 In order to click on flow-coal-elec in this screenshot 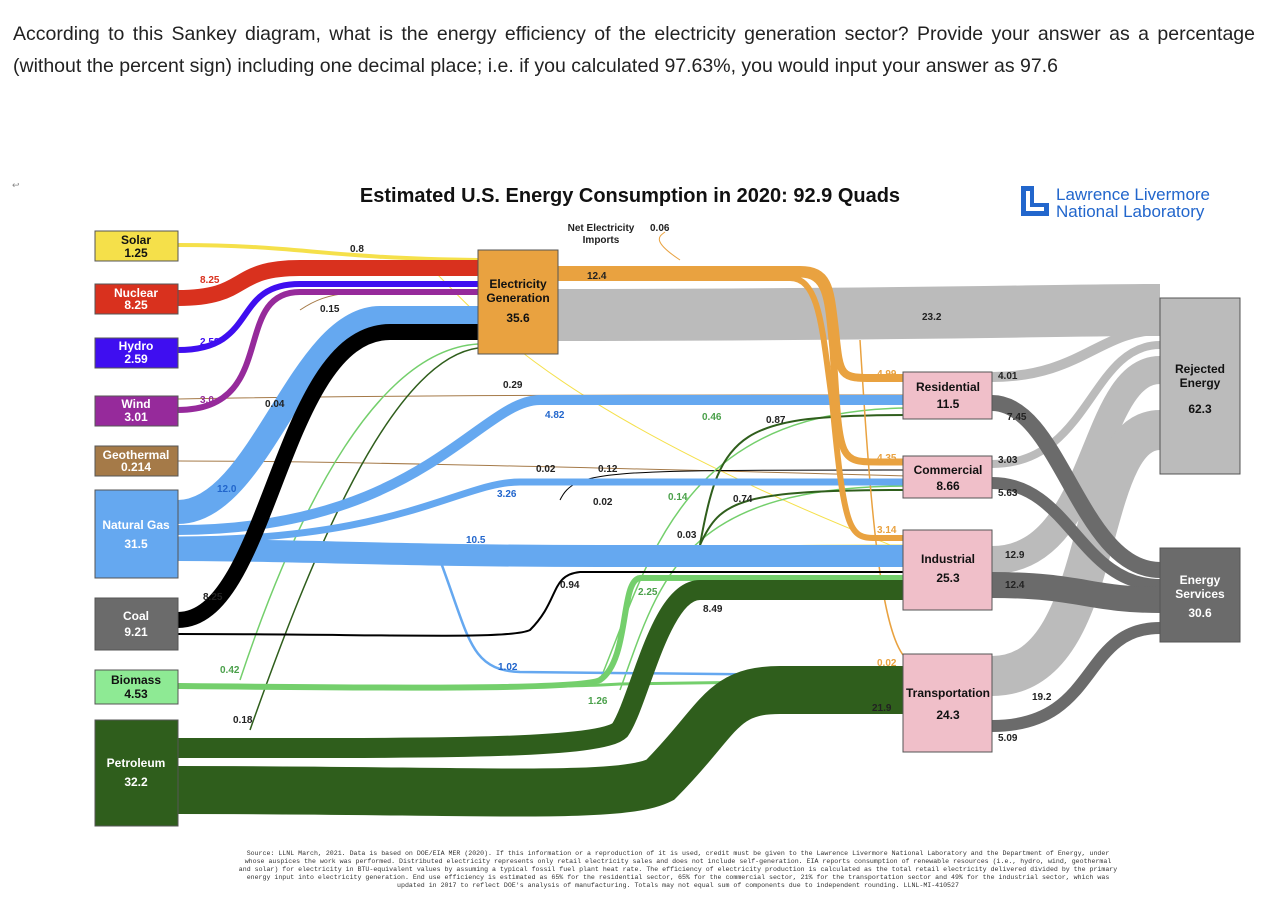, I will do `click(327, 476)`.